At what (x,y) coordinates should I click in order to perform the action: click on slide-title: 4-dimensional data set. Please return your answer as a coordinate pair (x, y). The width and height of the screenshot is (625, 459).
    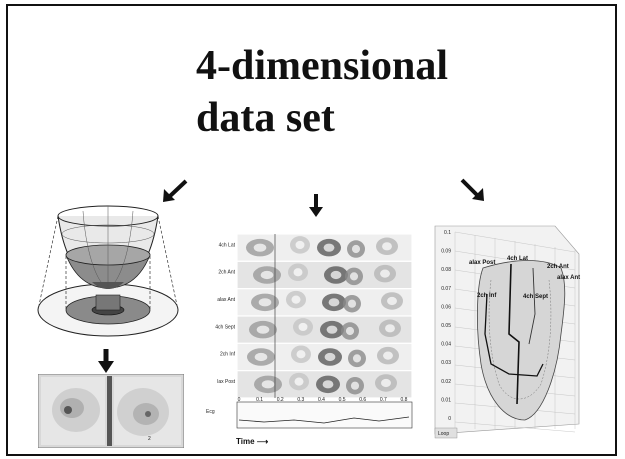
    Looking at the image, I should click on (322, 92).